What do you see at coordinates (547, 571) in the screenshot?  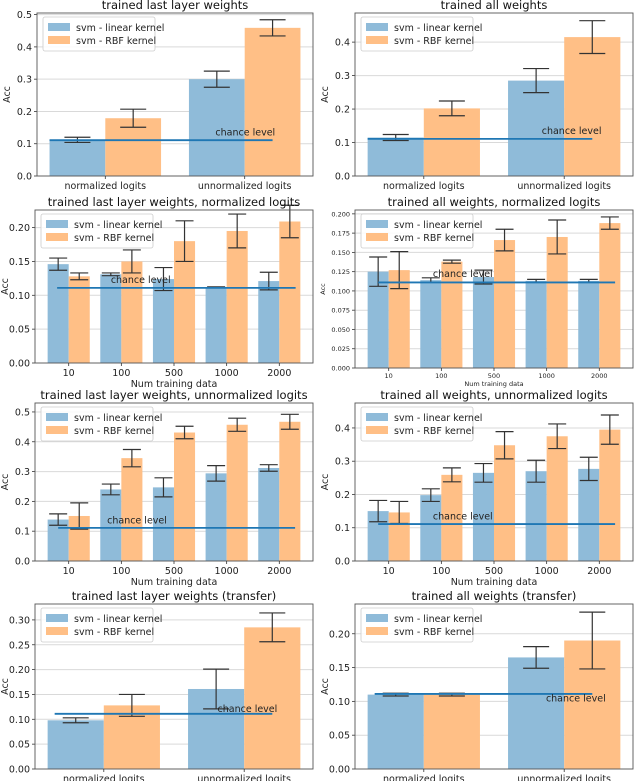 I see `xtick-label: 1000` at bounding box center [547, 571].